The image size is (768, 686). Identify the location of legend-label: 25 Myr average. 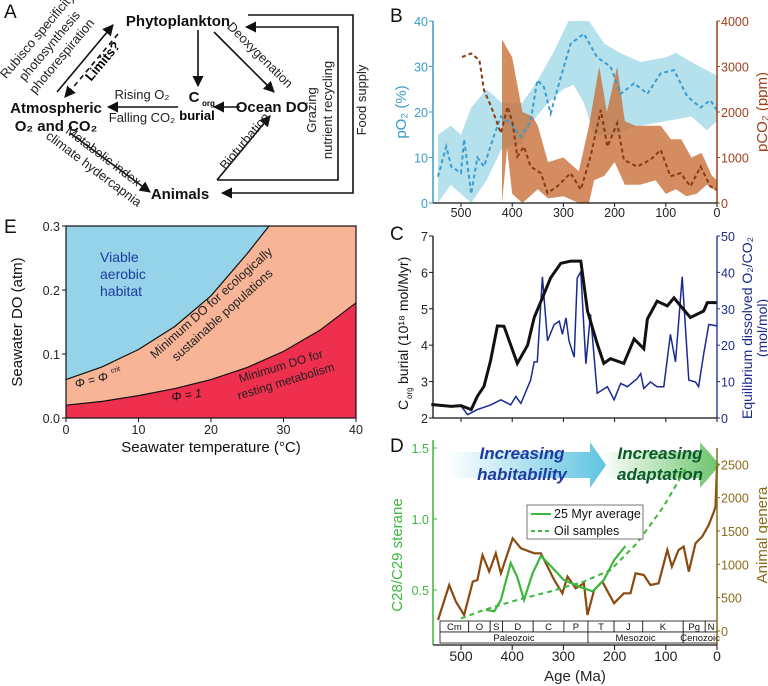
(597, 514).